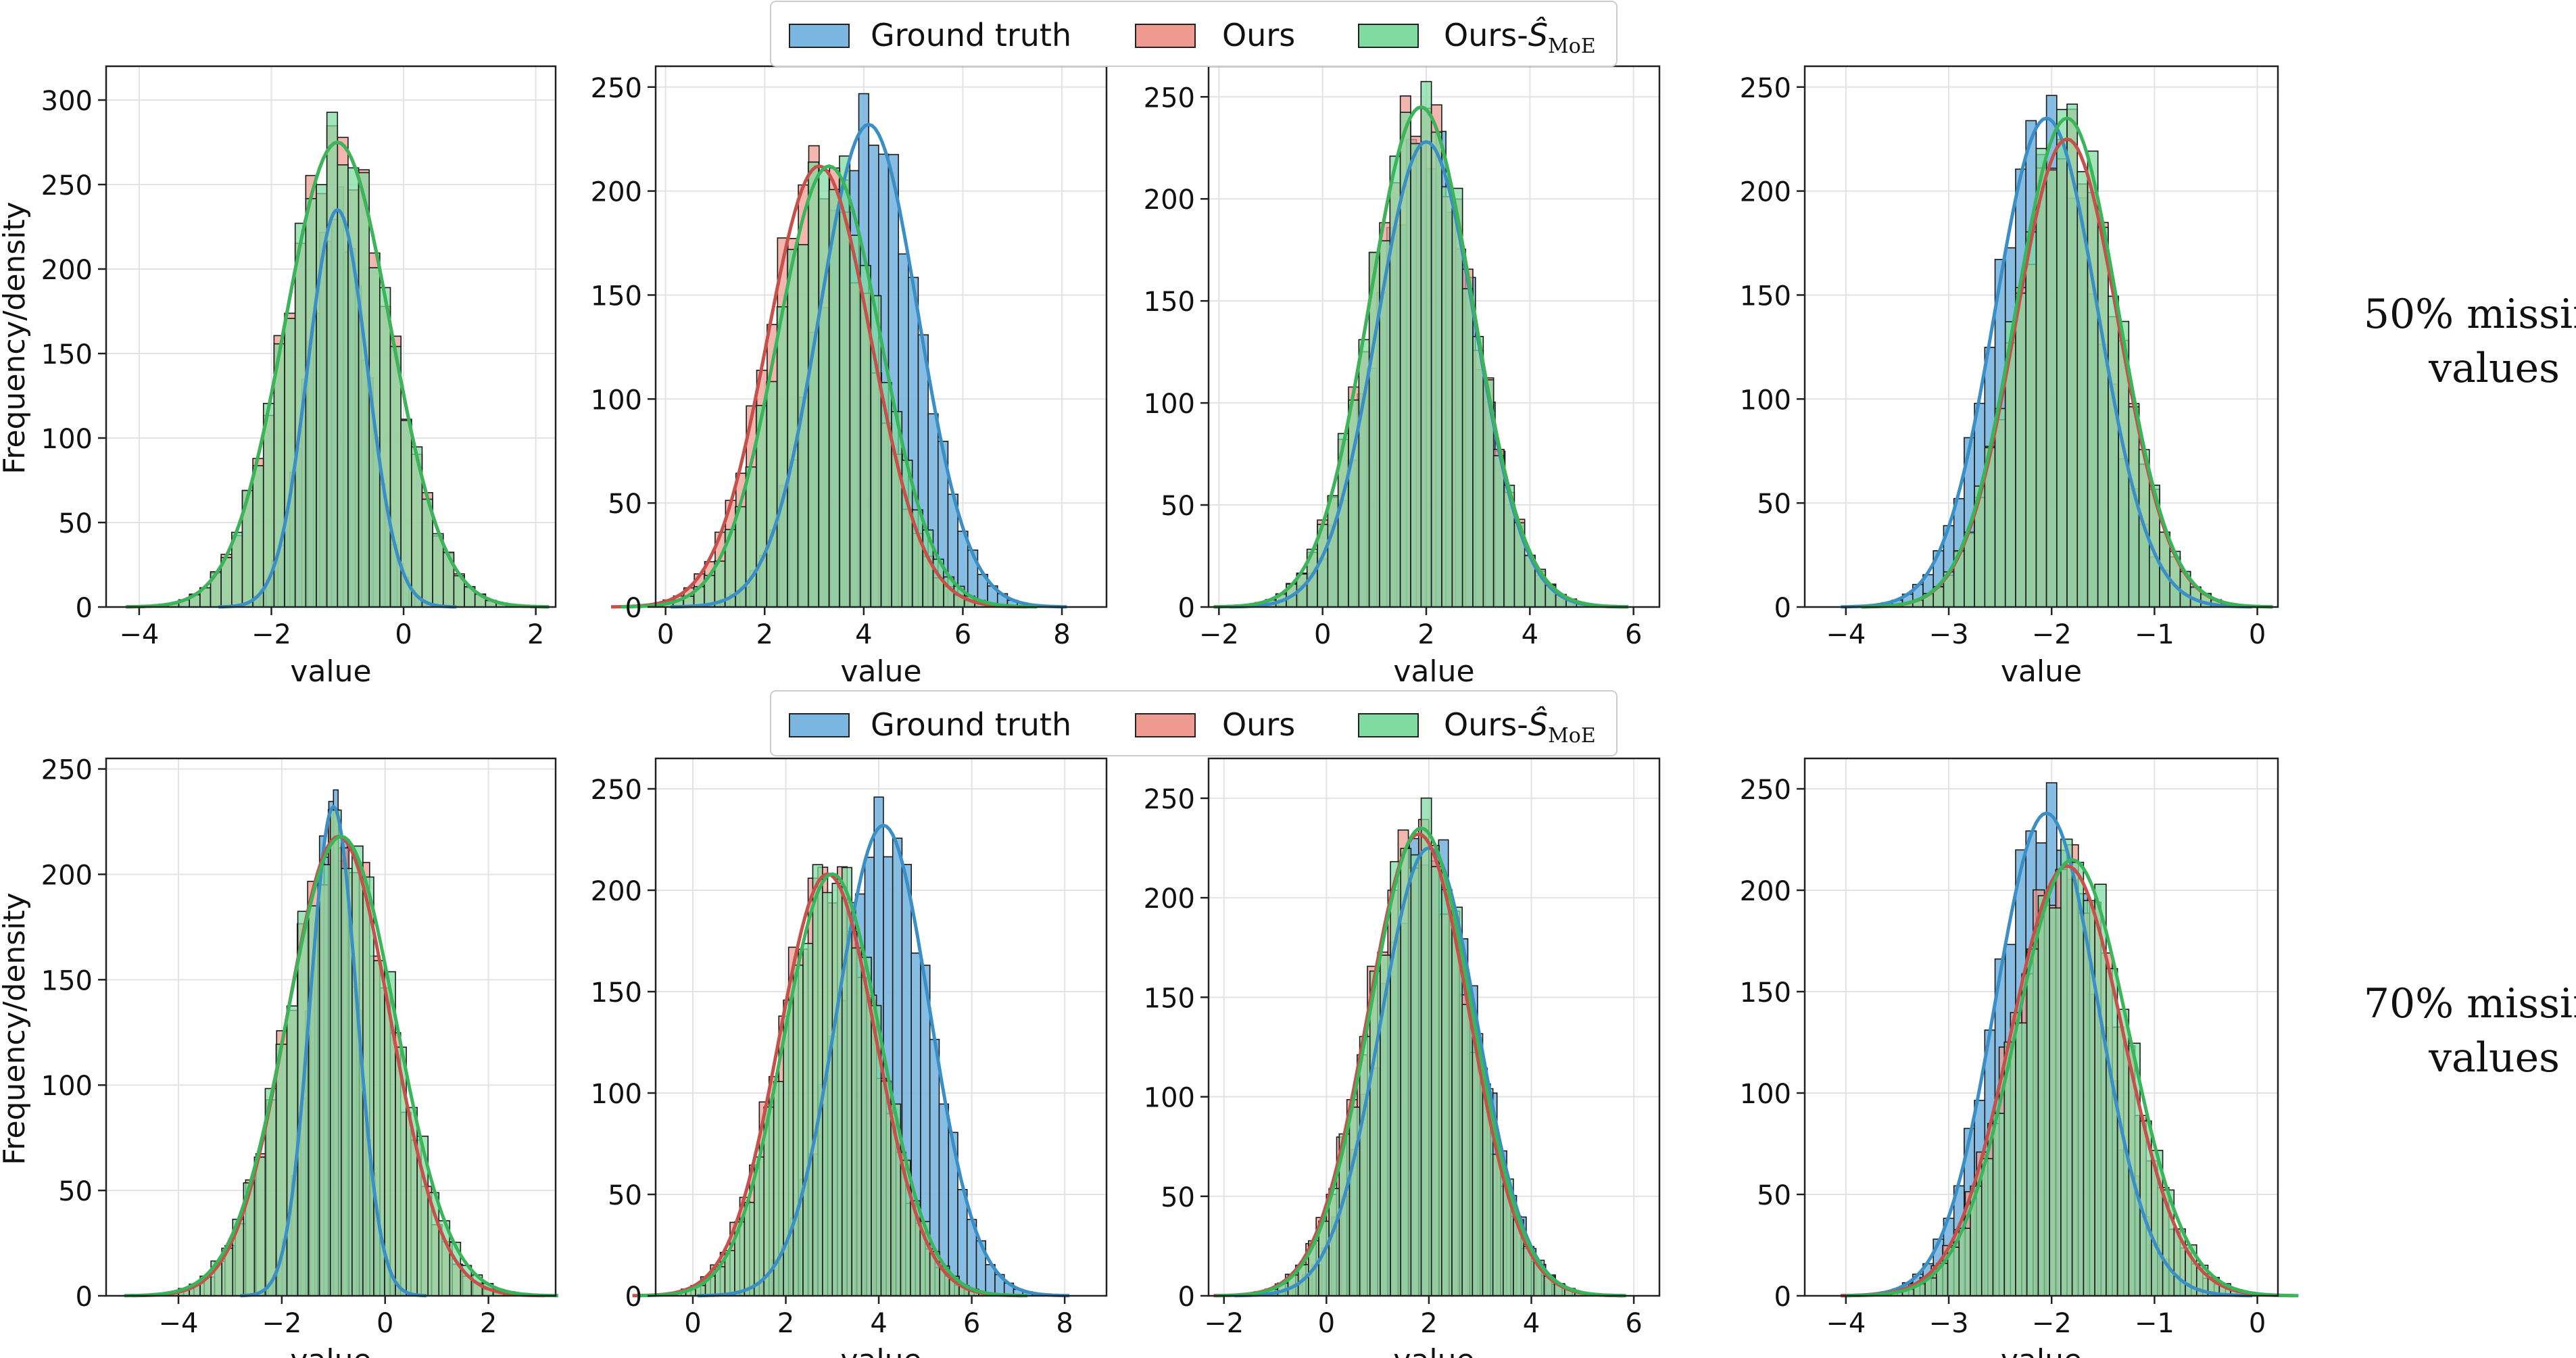  What do you see at coordinates (1633, 634) in the screenshot?
I see `x-tick-label: 6` at bounding box center [1633, 634].